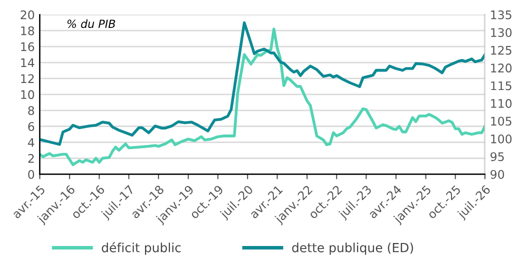 Image resolution: width=530 pixels, height=266 pixels. What do you see at coordinates (27, 62) in the screenshot?
I see `y-tick-label: 14` at bounding box center [27, 62].